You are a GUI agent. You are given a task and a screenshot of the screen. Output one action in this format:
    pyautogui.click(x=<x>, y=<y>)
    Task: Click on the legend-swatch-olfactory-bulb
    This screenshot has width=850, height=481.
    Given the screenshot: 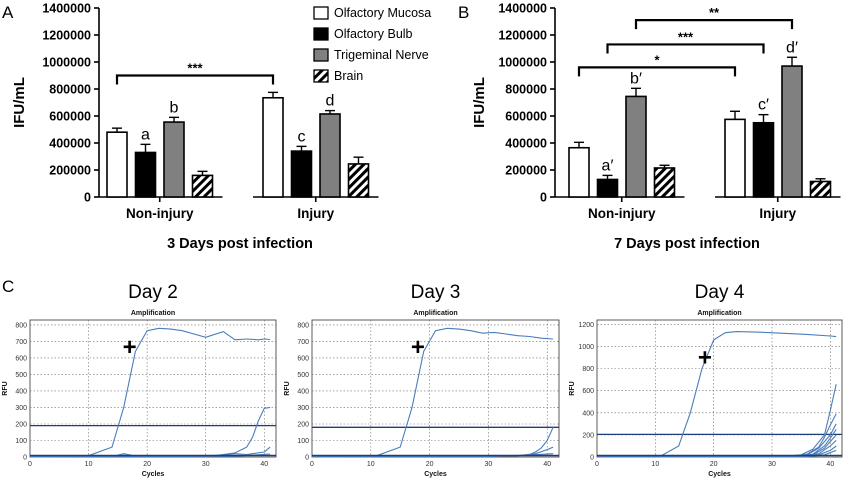 What is the action you would take?
    pyautogui.click(x=321, y=34)
    